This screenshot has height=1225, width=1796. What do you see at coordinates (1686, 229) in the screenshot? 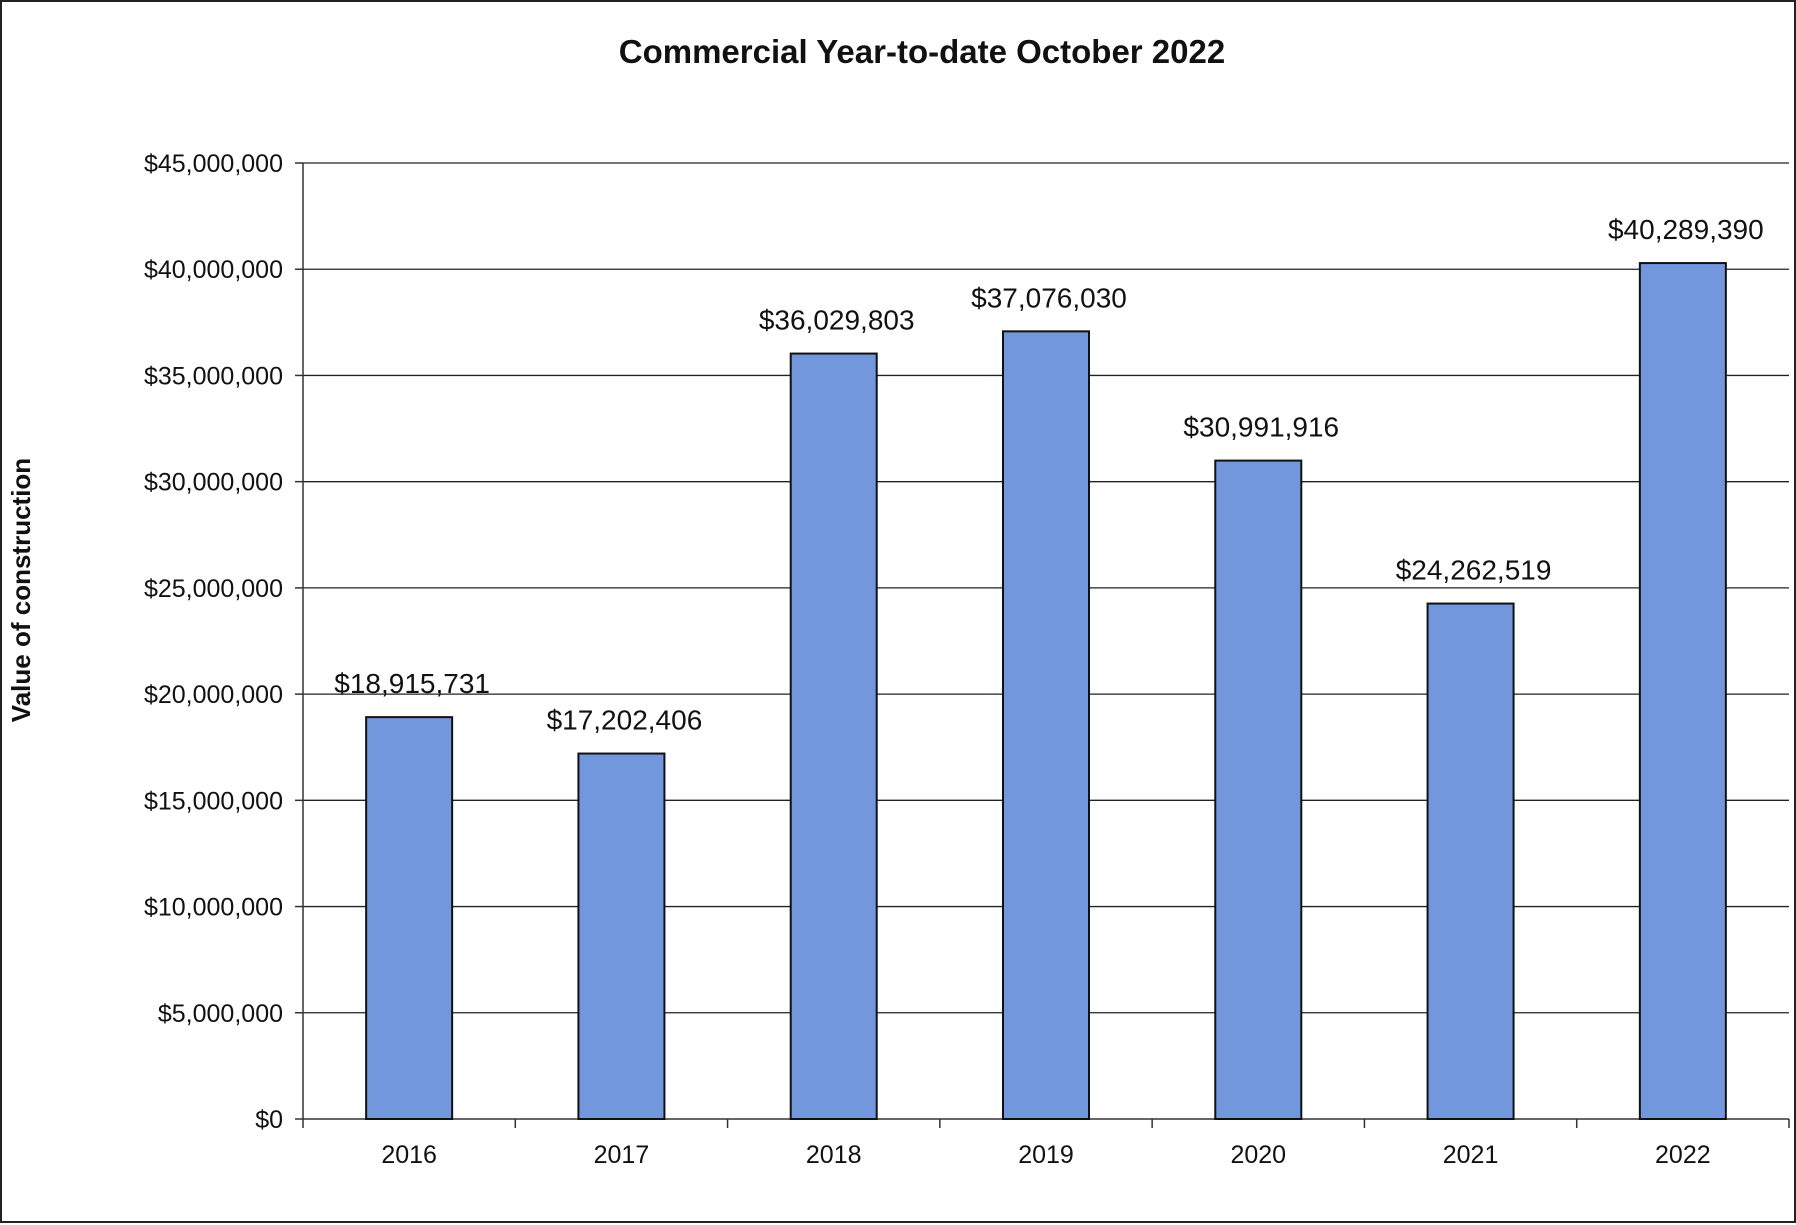
I see `data-label-2022: $40,289,390` at bounding box center [1686, 229].